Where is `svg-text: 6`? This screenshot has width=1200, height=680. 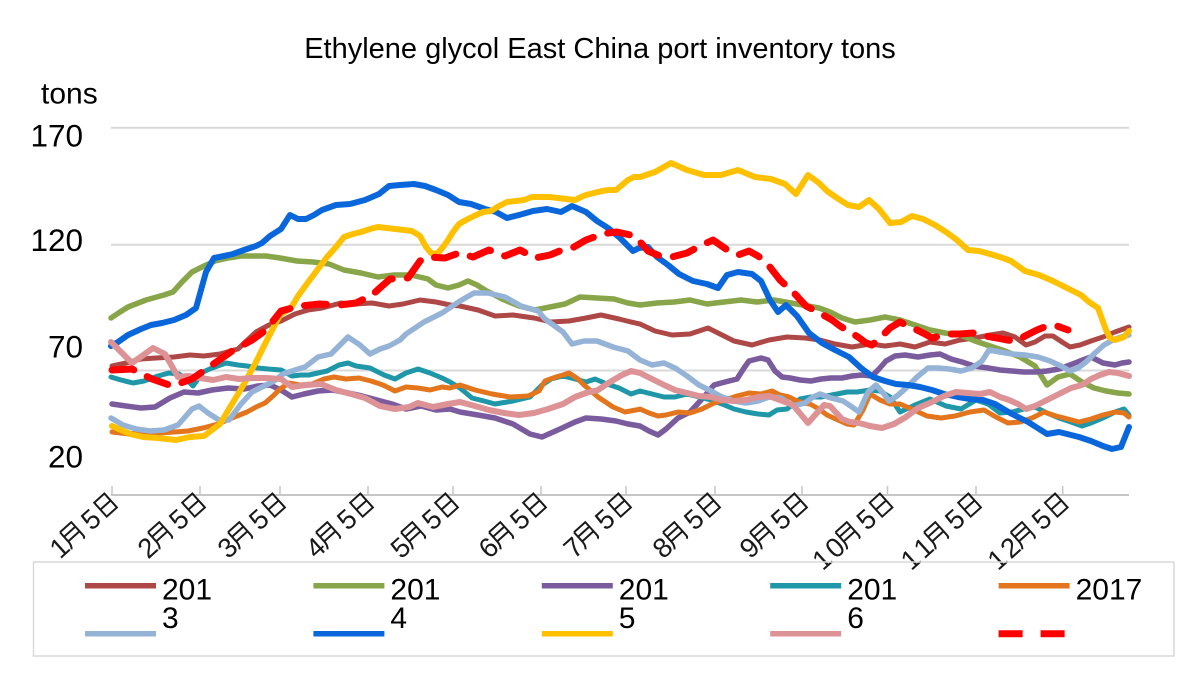 svg-text: 6 is located at coordinates (855, 618).